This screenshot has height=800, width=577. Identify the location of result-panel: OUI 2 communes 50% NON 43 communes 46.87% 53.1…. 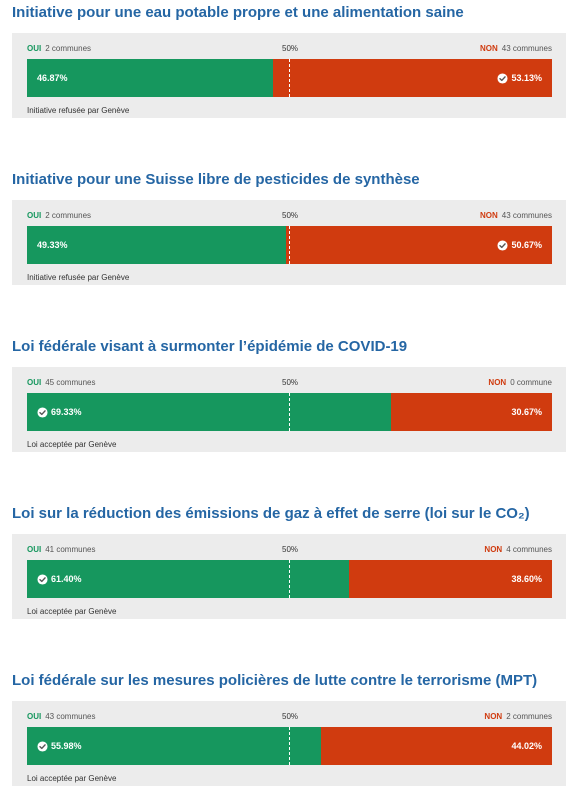
(289, 75).